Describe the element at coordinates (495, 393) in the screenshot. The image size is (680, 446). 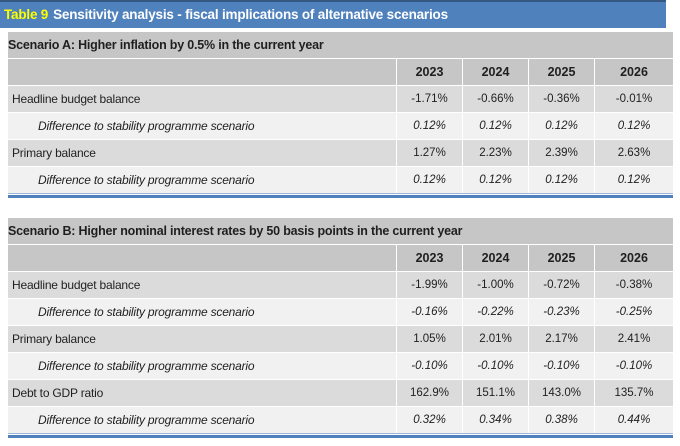
I see `value-cell: 151.1%` at that location.